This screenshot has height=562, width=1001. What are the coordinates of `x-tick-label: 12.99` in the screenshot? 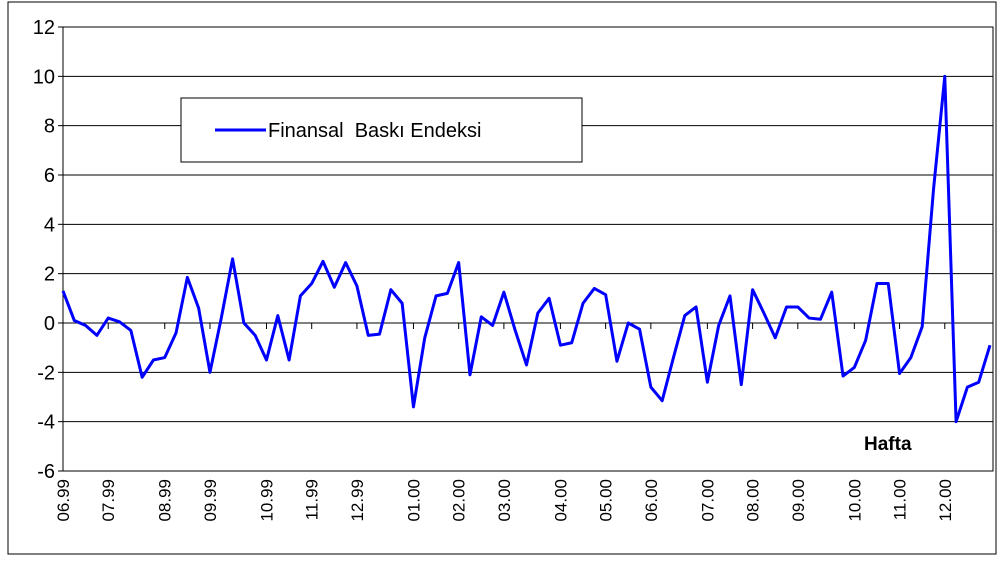 It's located at (357, 500).